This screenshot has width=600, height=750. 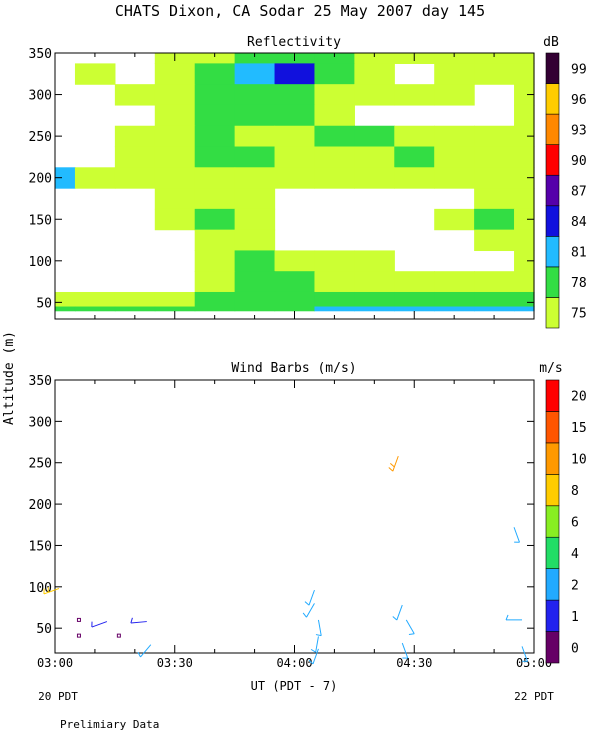 I want to click on colorbar-label: 10, so click(x=579, y=460).